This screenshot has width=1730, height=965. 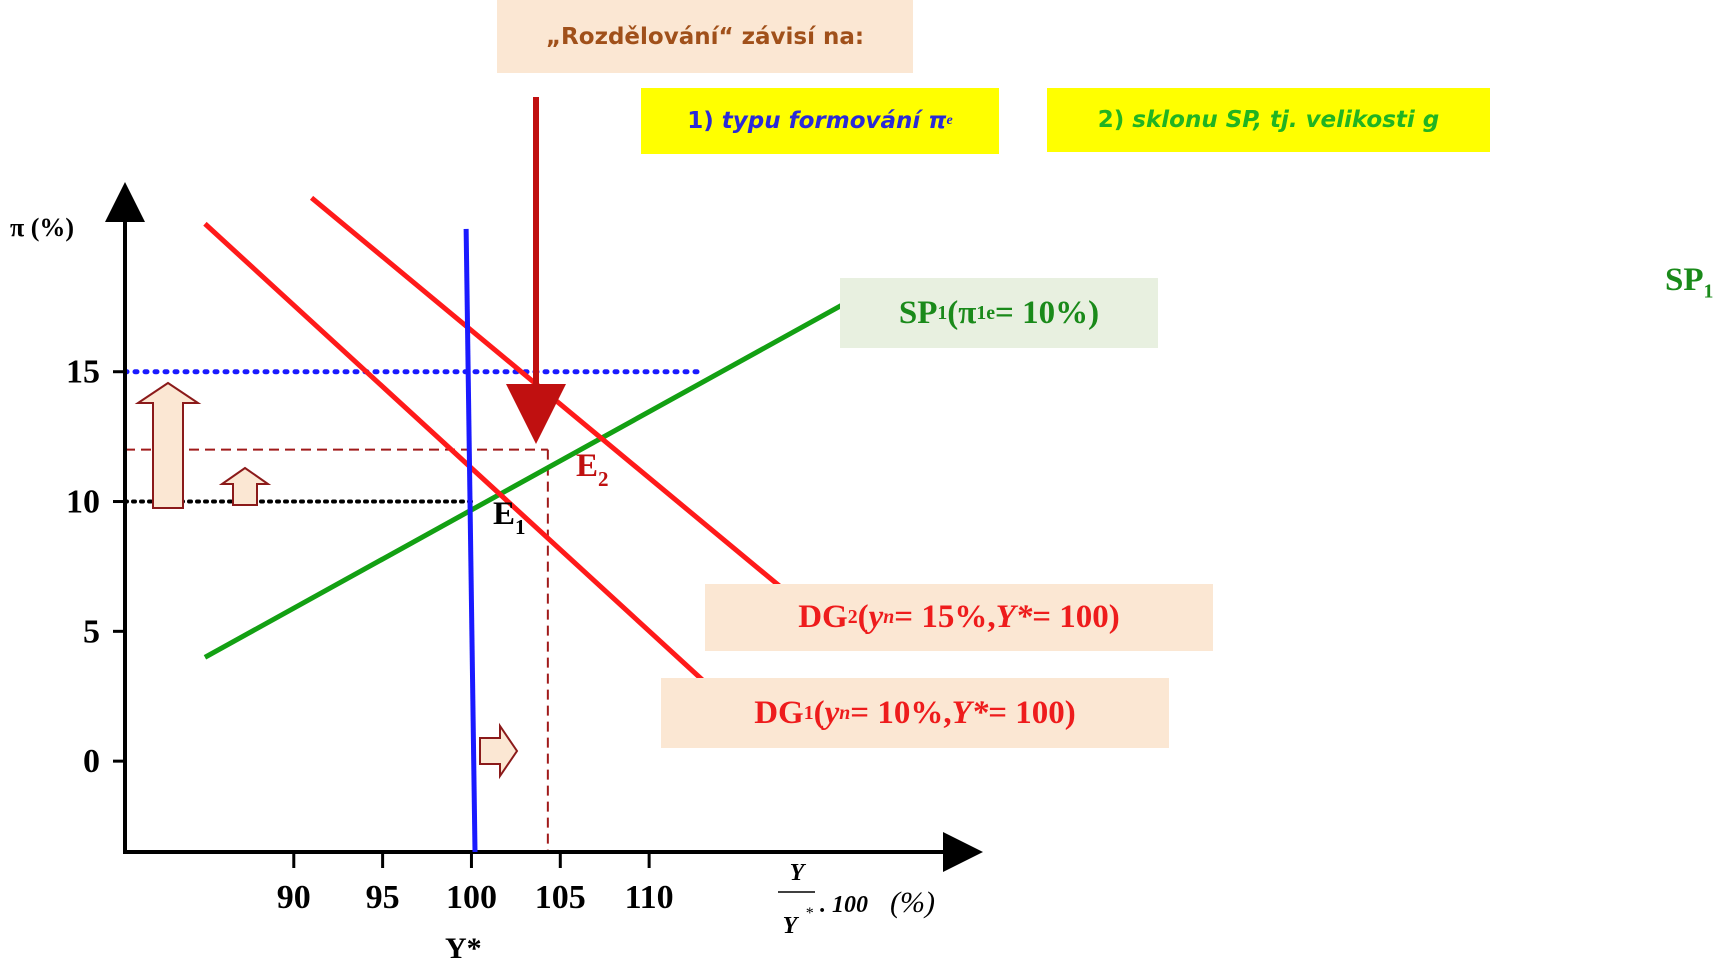 I want to click on y-star-label: Y*, so click(x=463, y=948).